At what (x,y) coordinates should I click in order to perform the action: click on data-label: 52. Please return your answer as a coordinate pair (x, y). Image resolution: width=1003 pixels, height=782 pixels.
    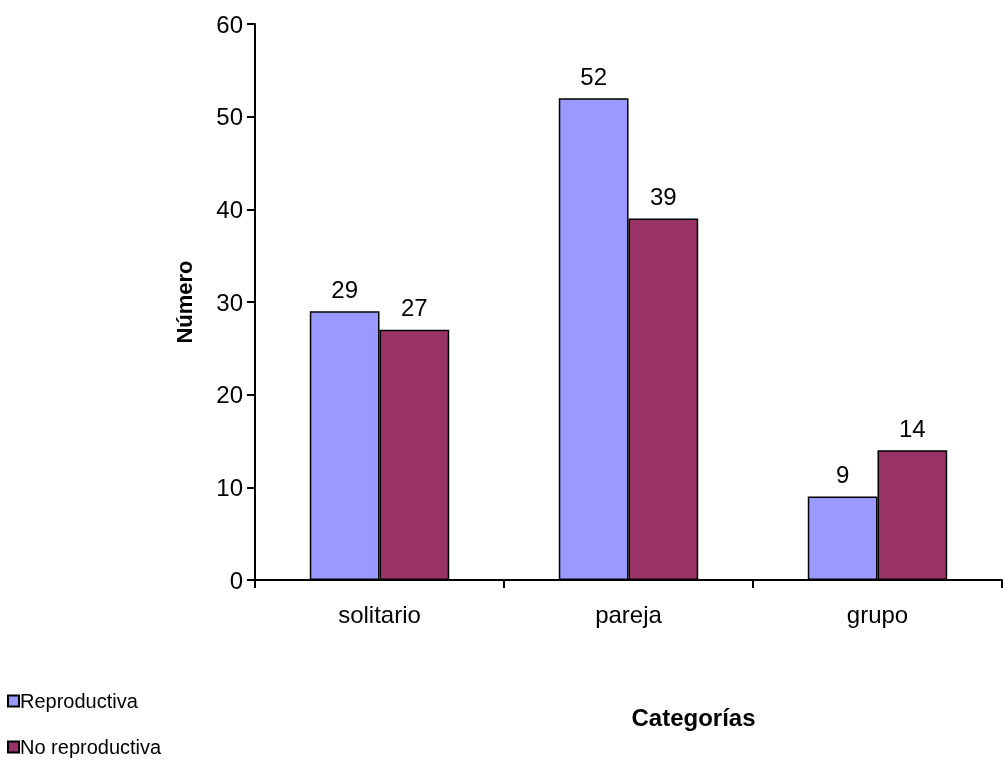
    Looking at the image, I should click on (593, 76).